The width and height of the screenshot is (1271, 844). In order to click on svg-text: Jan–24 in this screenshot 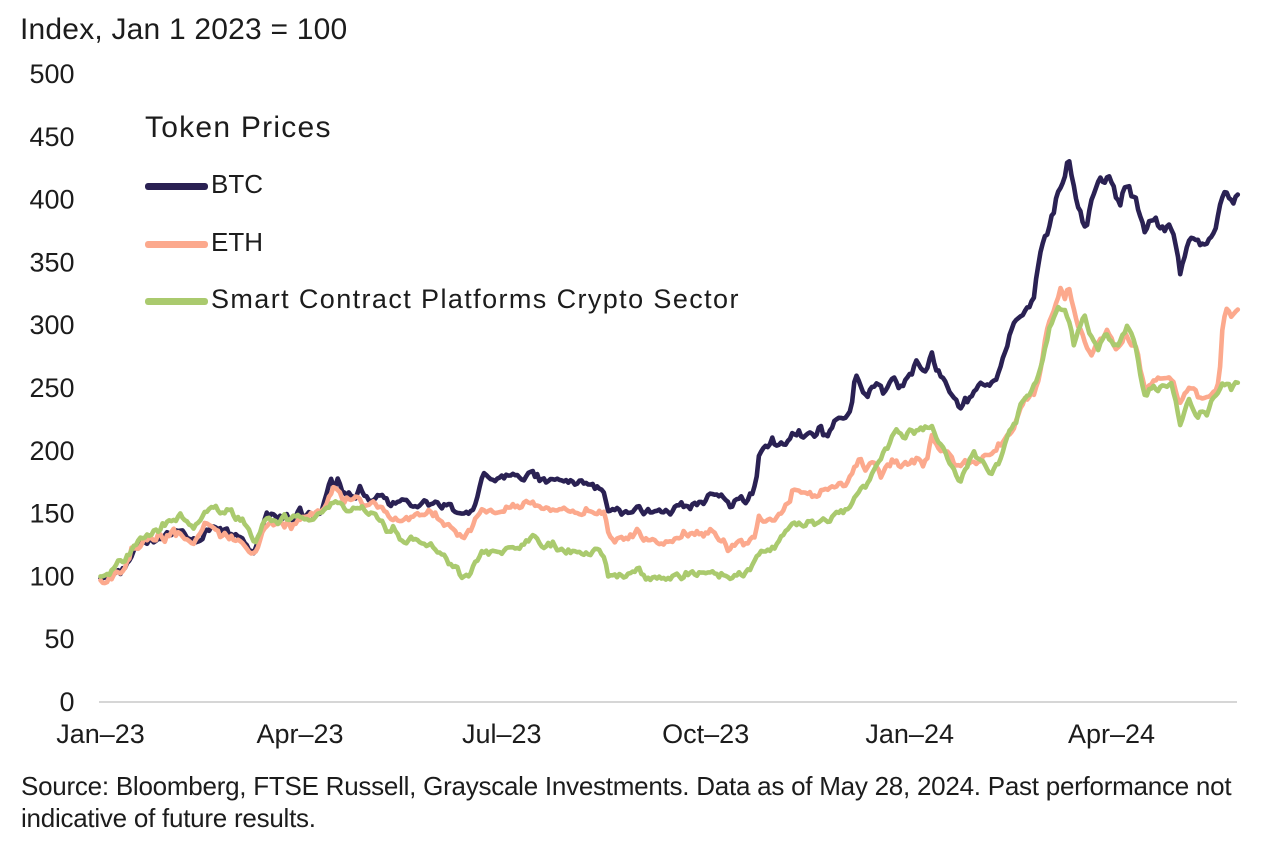, I will do `click(909, 734)`.